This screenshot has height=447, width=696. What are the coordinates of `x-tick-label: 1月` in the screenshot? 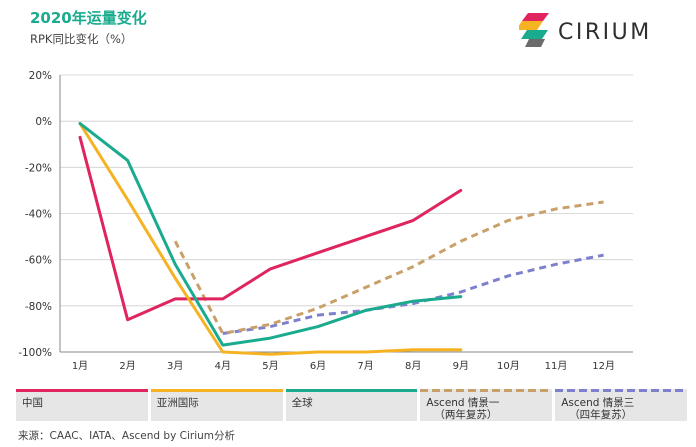 It's located at (80, 366).